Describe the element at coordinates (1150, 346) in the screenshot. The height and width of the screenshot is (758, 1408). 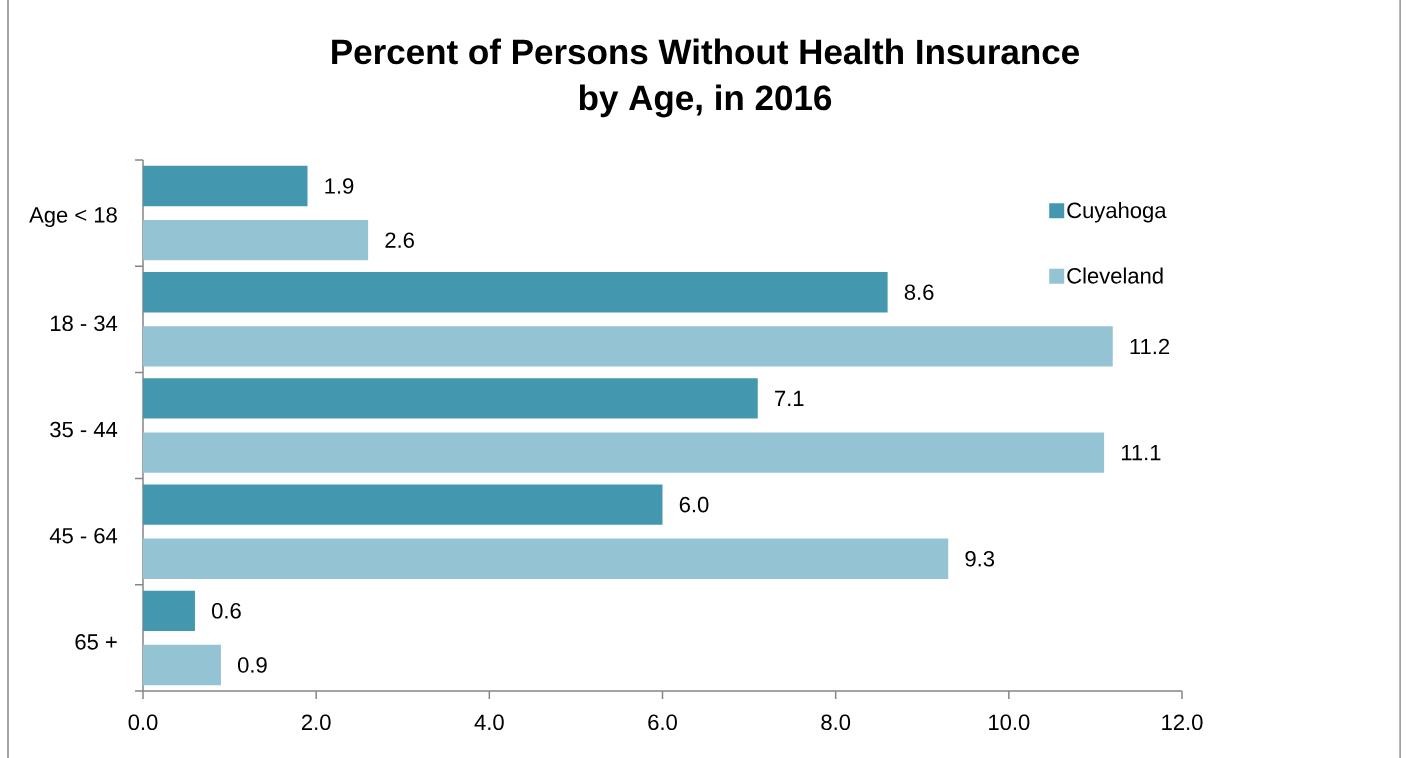
I see `data-label: 11.2` at that location.